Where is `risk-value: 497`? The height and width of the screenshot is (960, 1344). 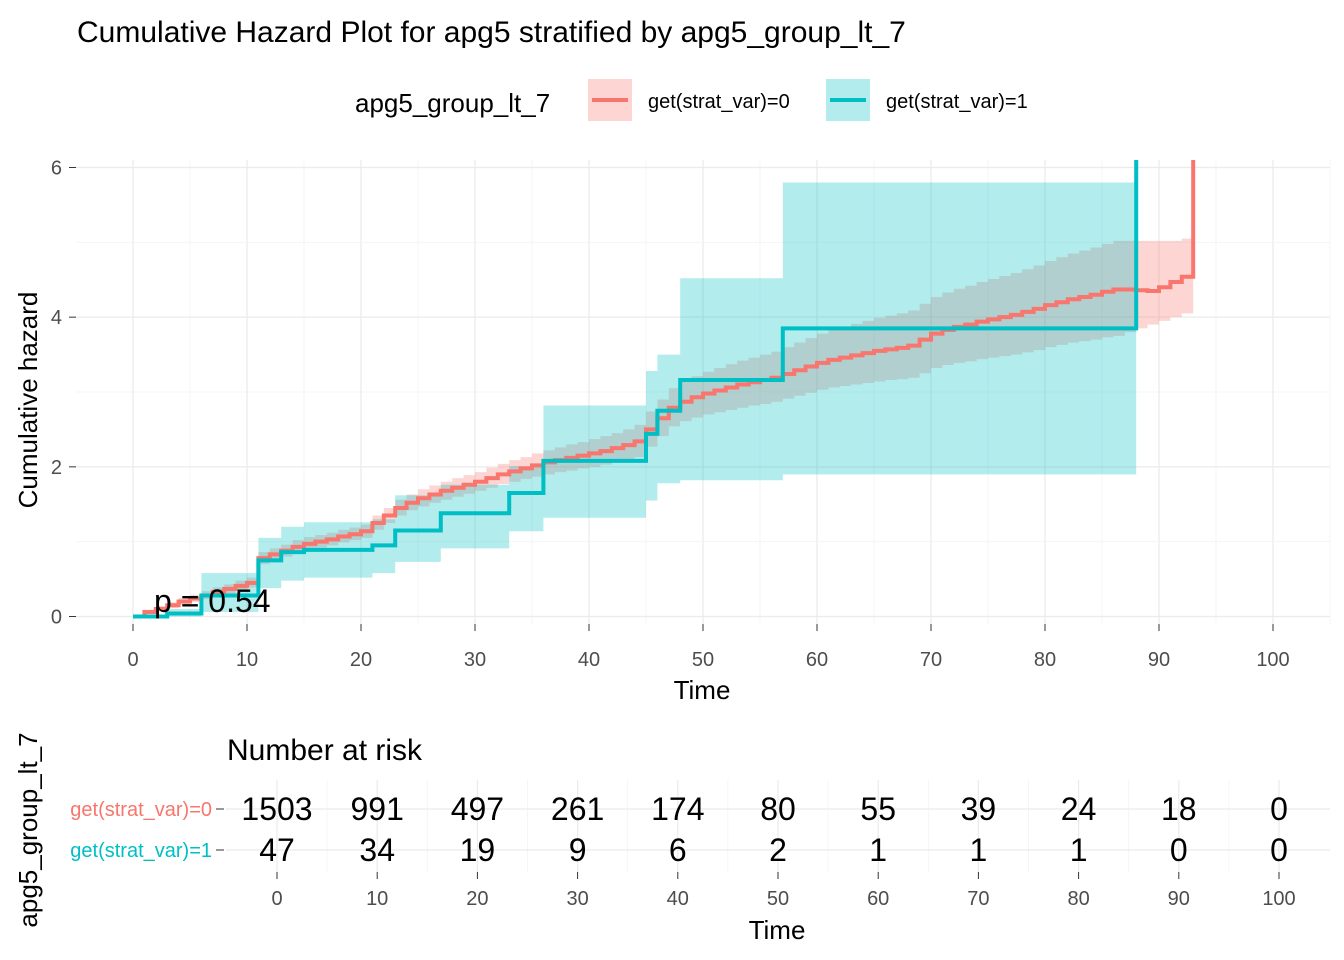
risk-value: 497 is located at coordinates (477, 809).